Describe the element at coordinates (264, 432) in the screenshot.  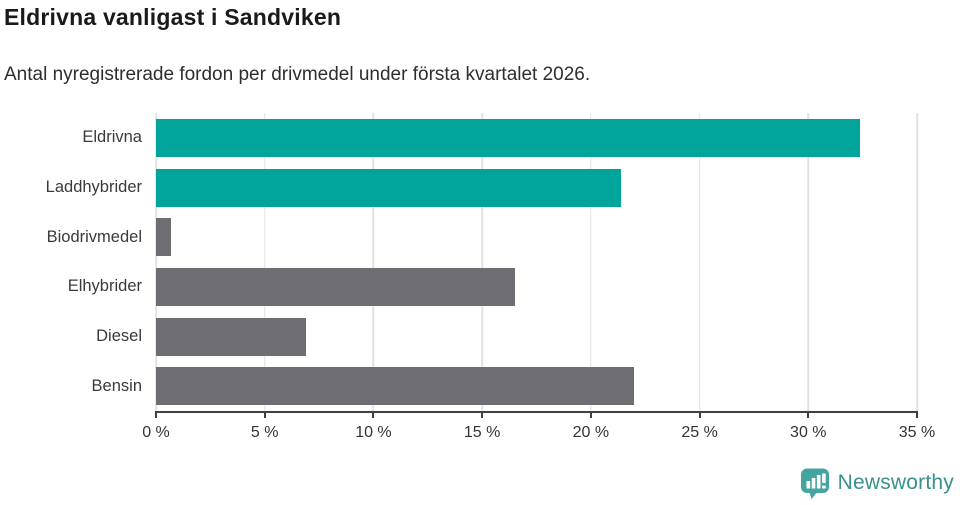
I see `axis-tick-label: 5 %` at that location.